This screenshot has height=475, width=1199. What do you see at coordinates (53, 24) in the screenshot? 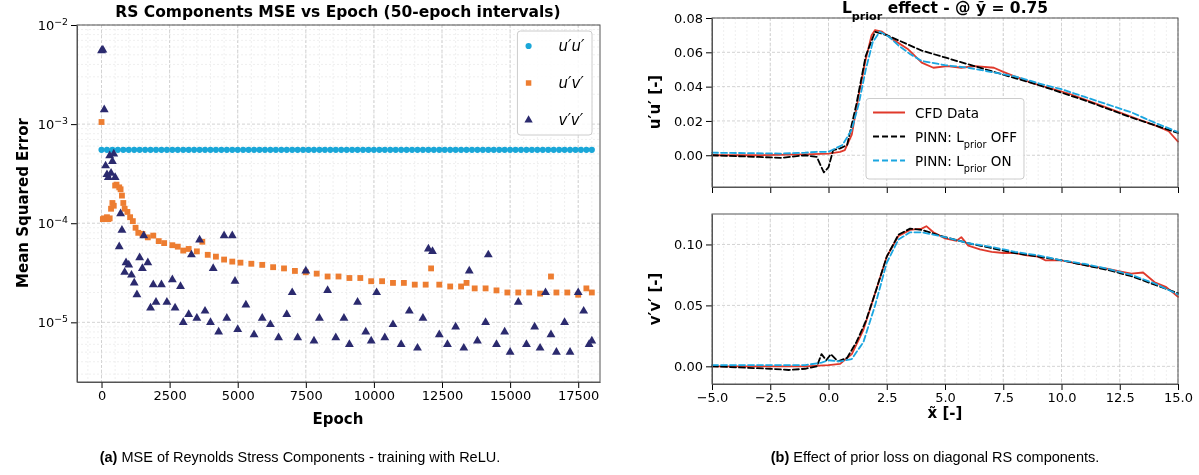
I see `y-tick-label: 10$^{−2}$` at bounding box center [53, 24].